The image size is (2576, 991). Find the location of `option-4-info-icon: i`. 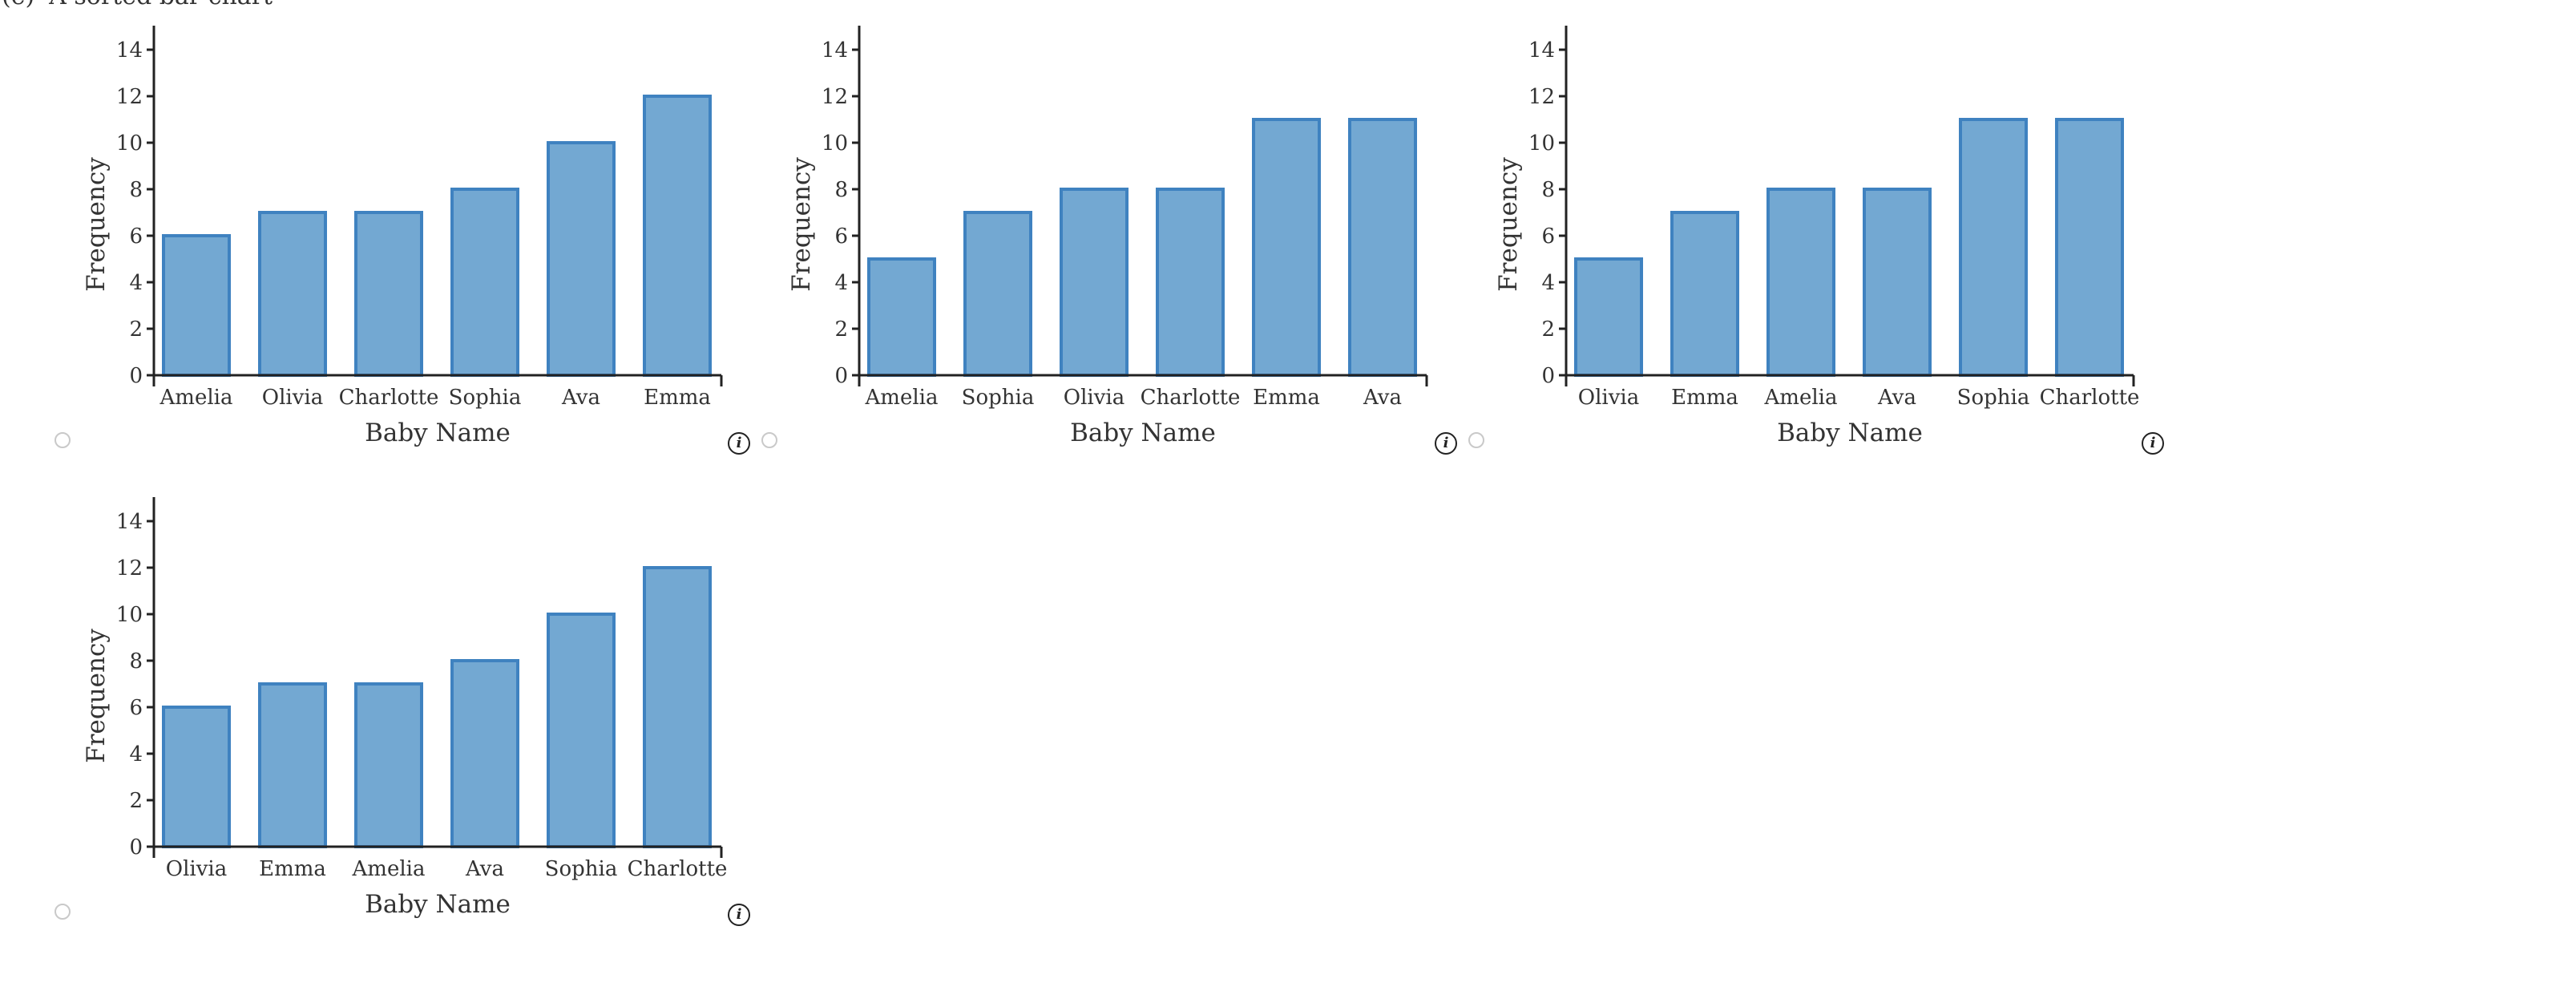

option-4-info-icon: i is located at coordinates (739, 915).